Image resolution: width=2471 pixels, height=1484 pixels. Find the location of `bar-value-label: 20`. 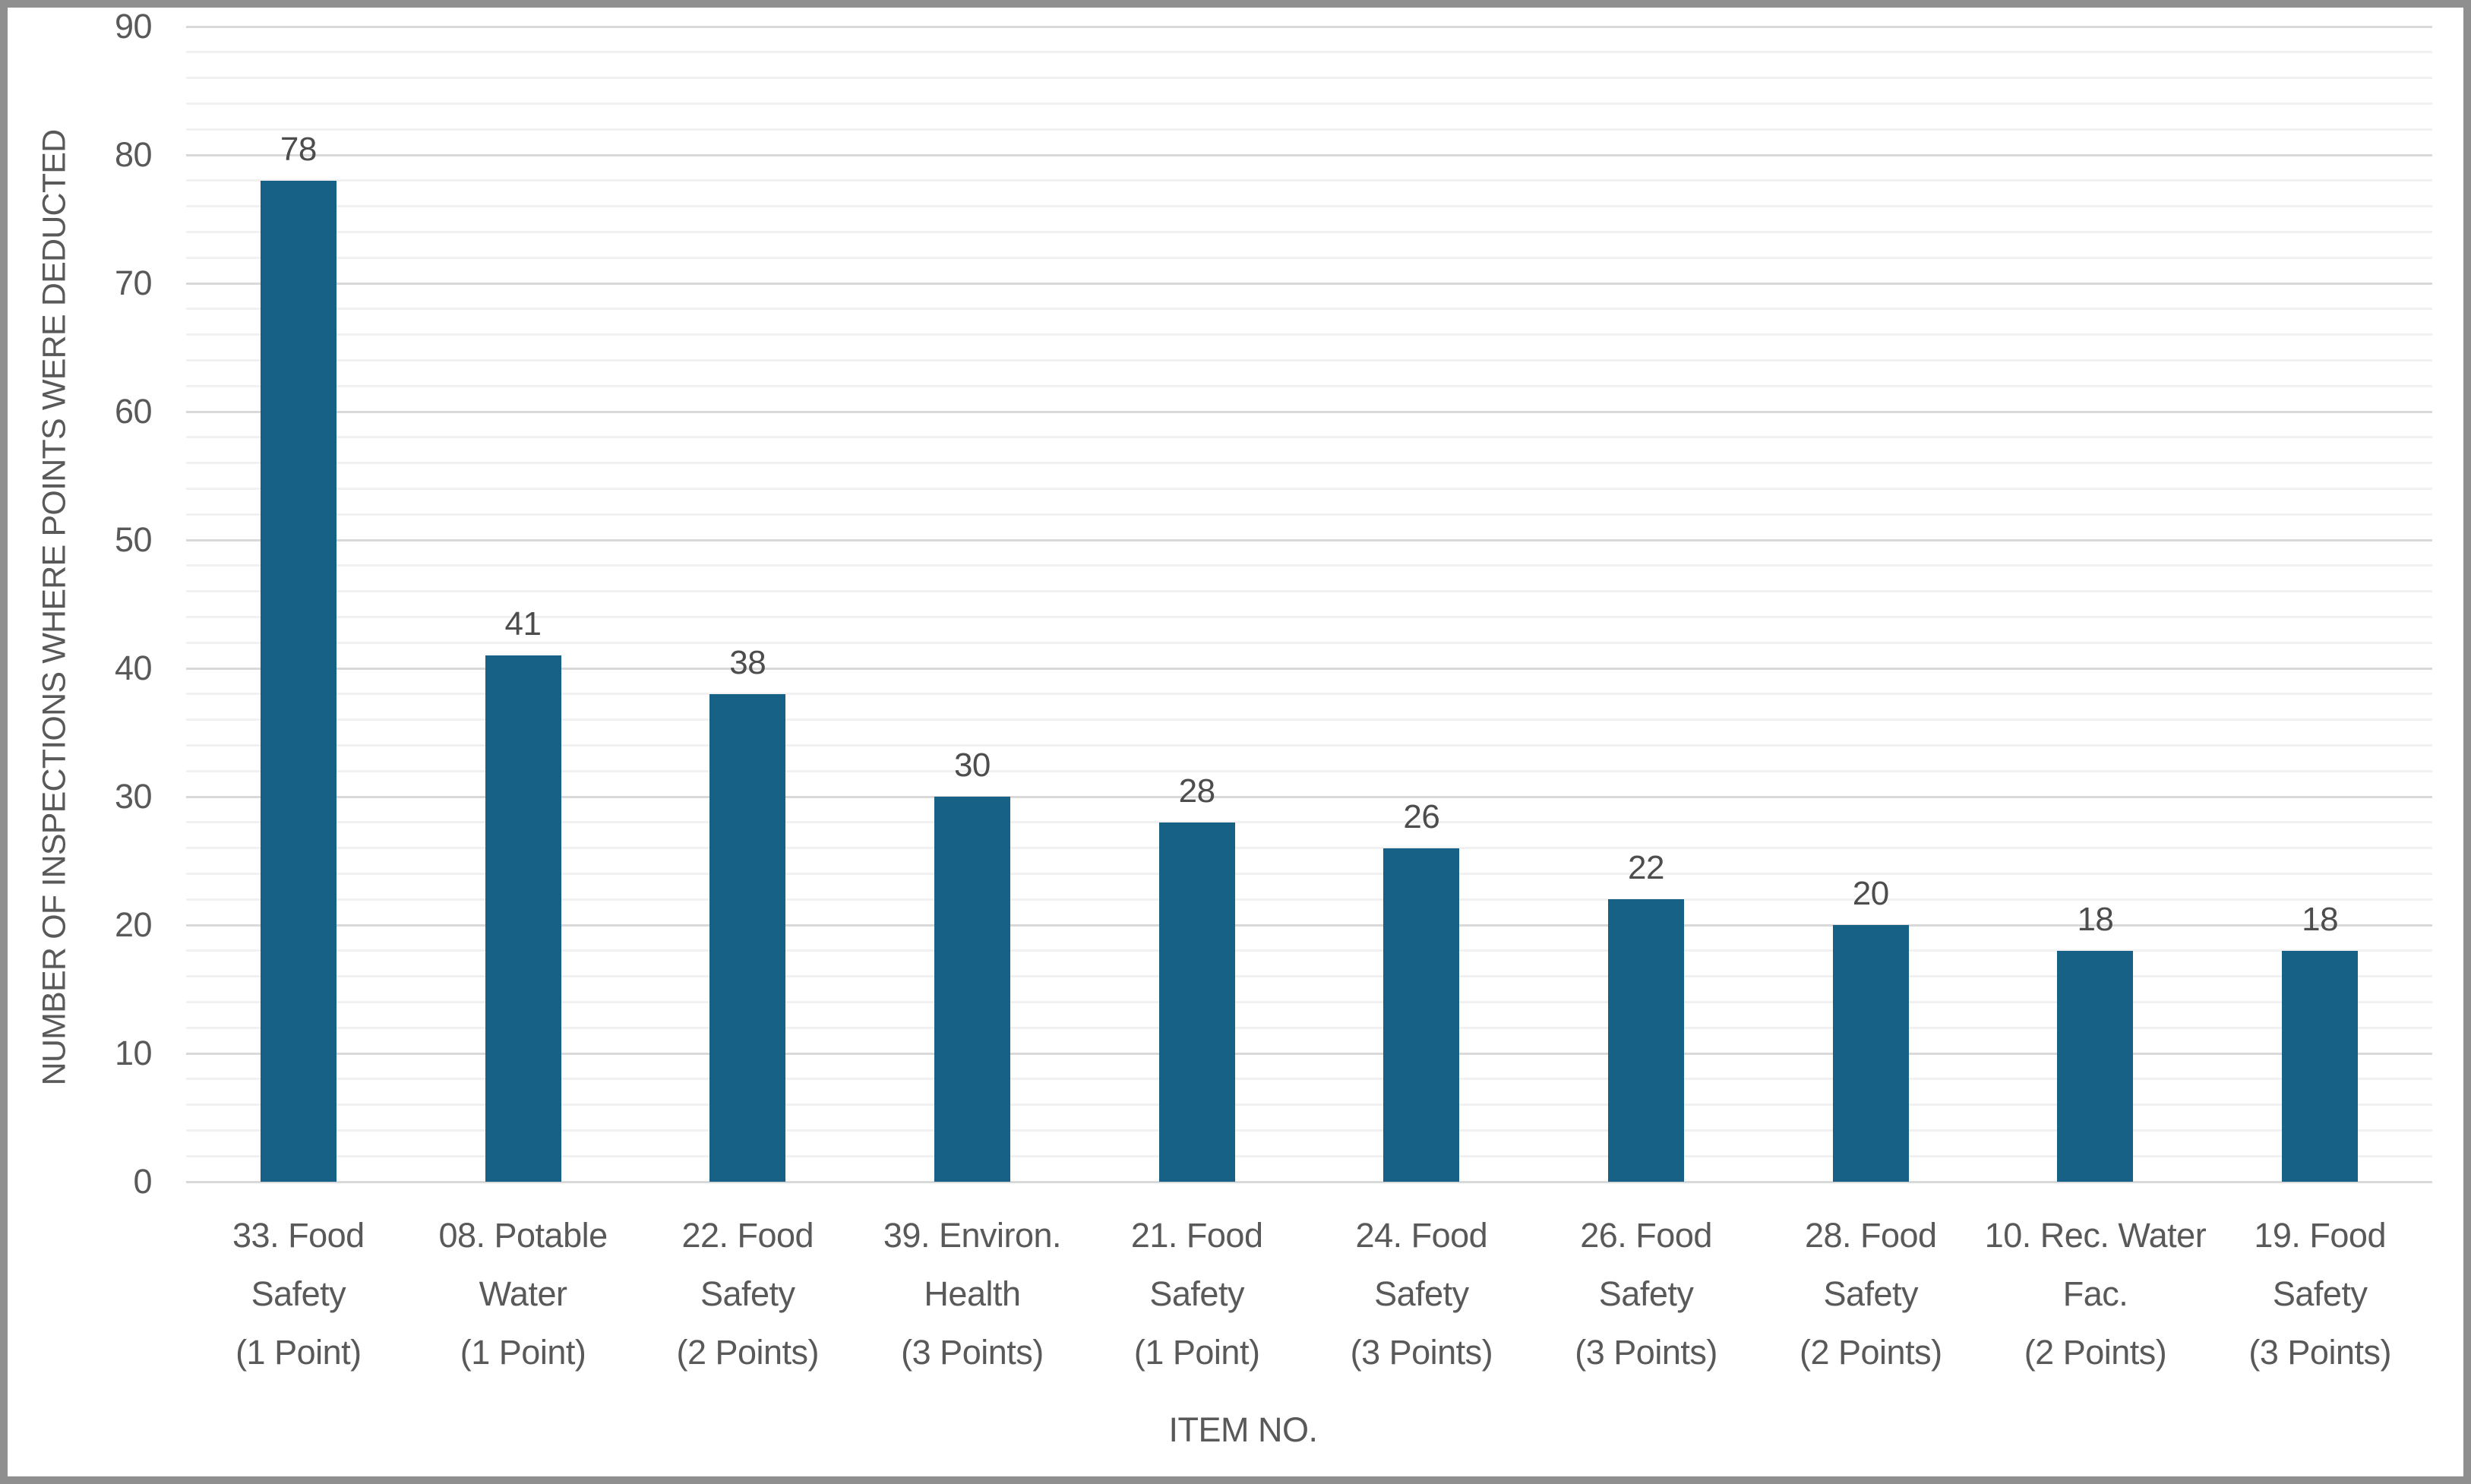

bar-value-label: 20 is located at coordinates (1870, 893).